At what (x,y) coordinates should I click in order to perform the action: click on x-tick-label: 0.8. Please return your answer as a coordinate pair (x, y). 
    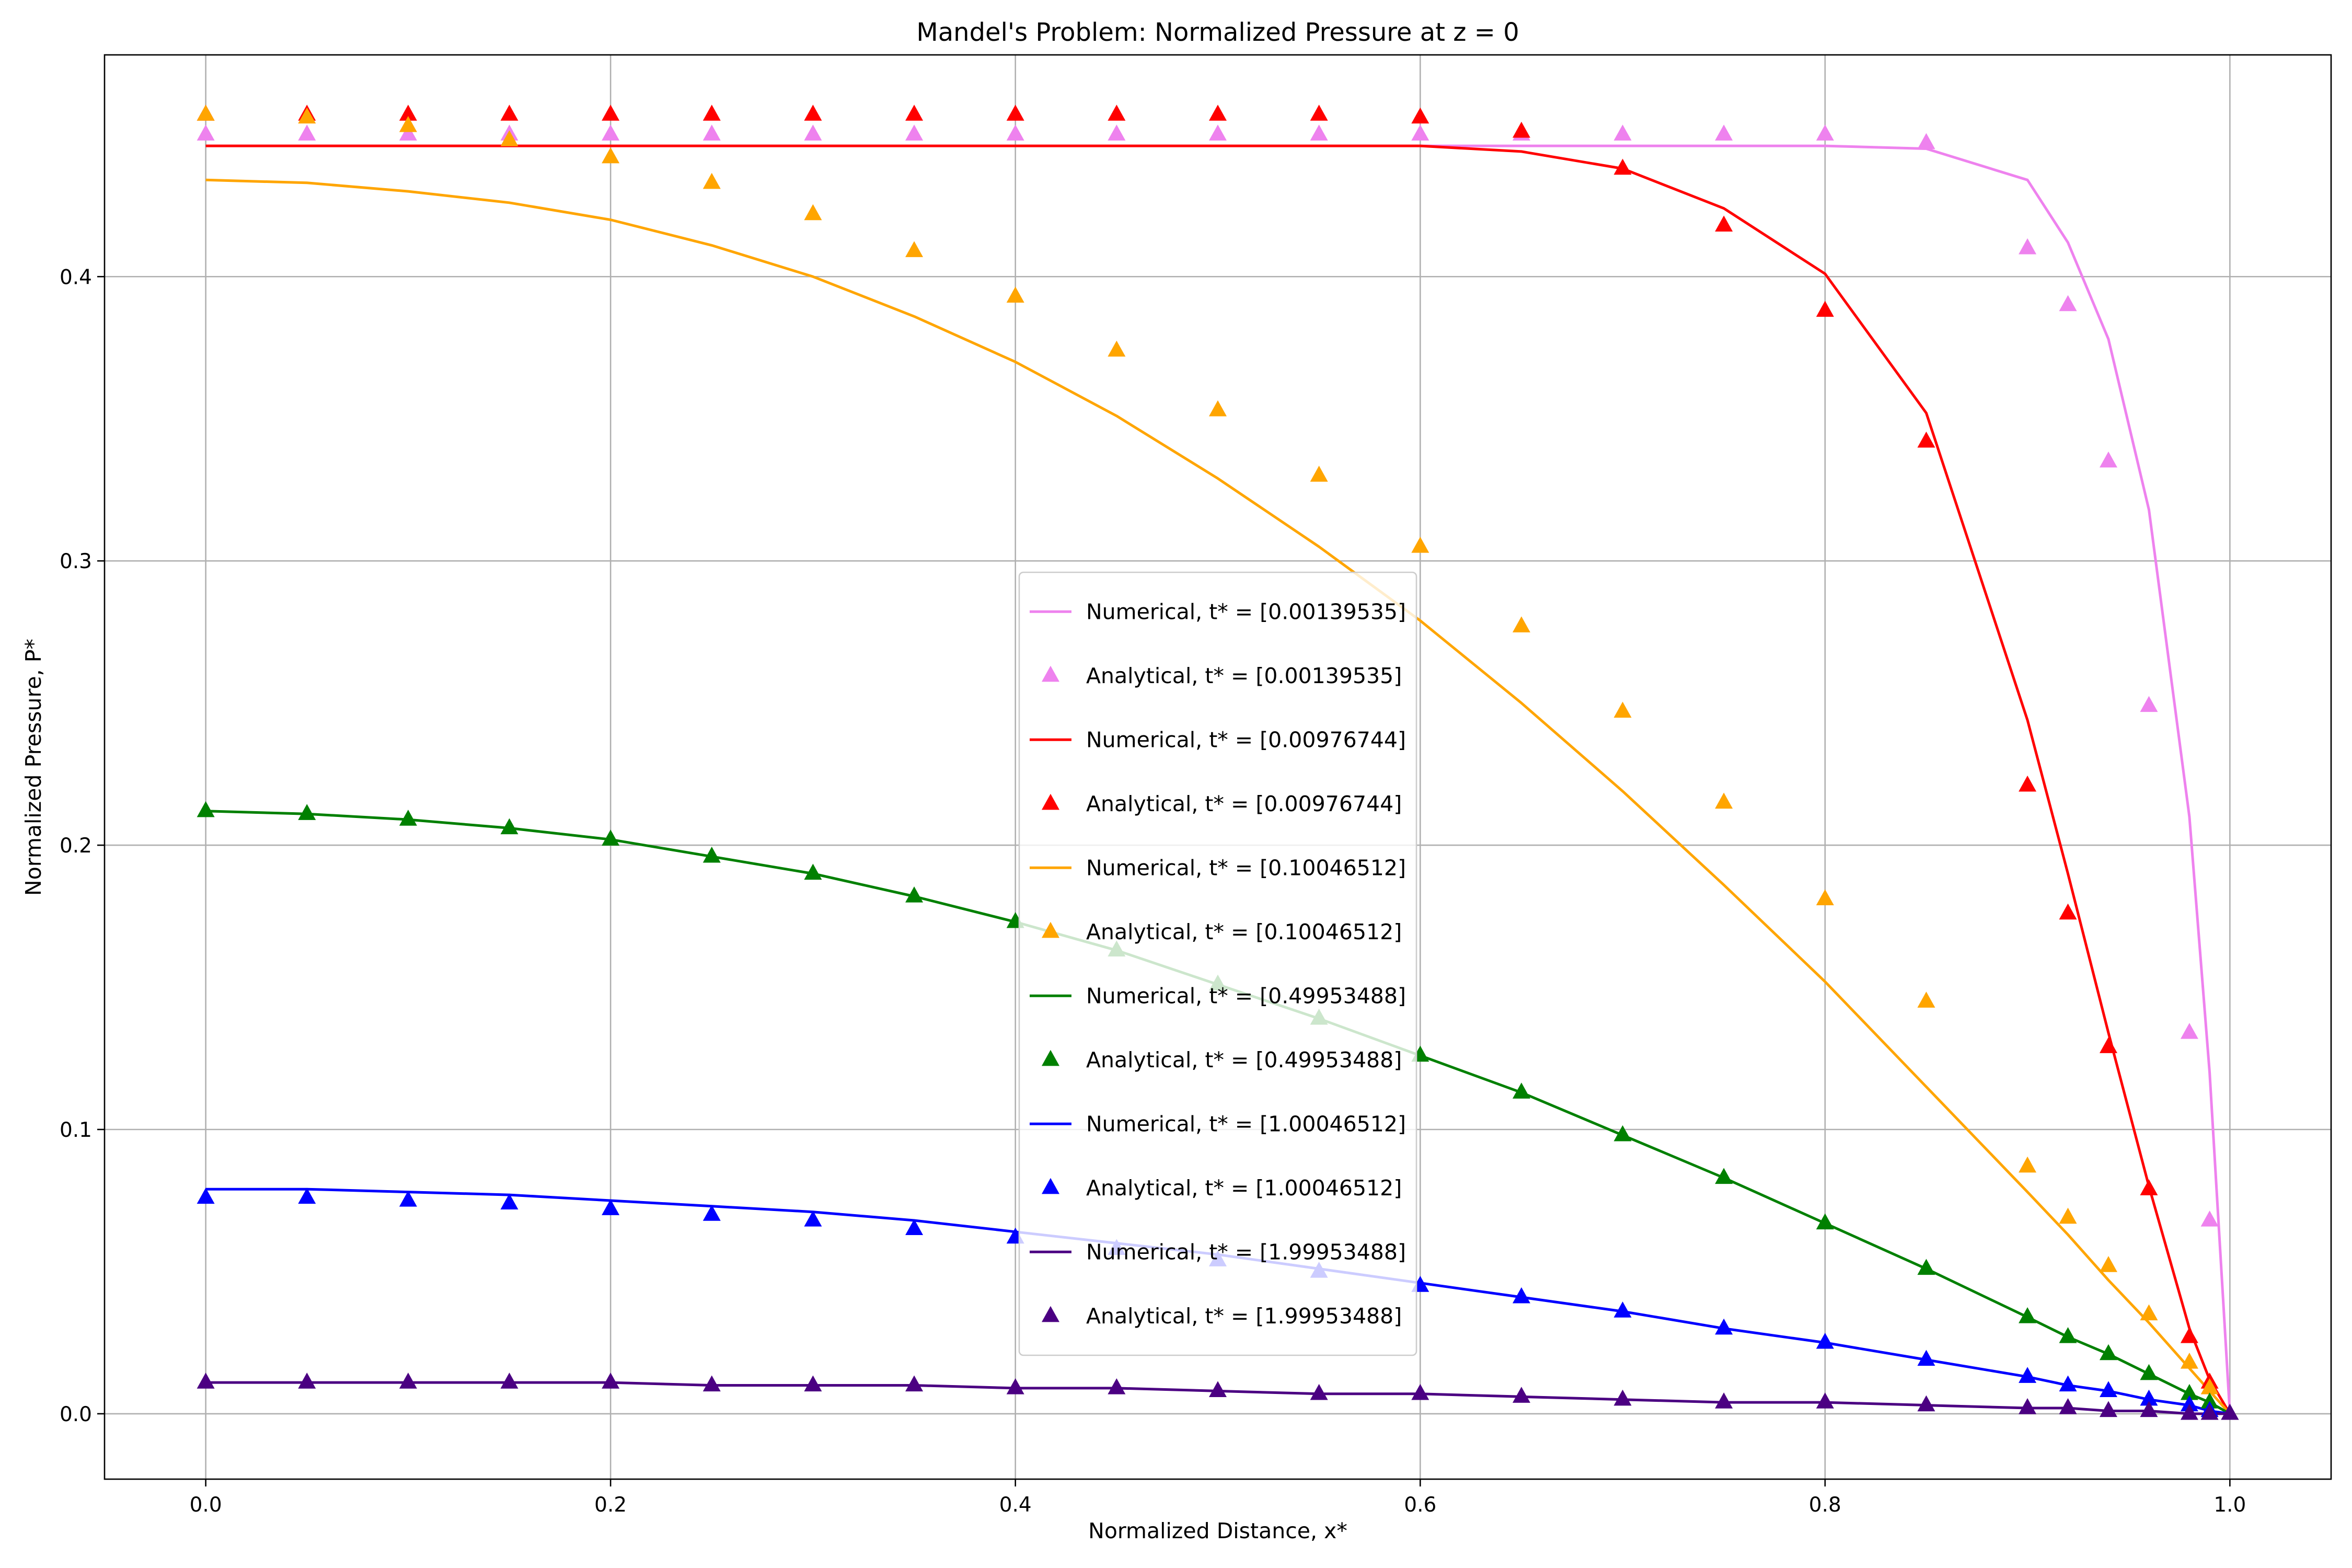
    Looking at the image, I should click on (1825, 1505).